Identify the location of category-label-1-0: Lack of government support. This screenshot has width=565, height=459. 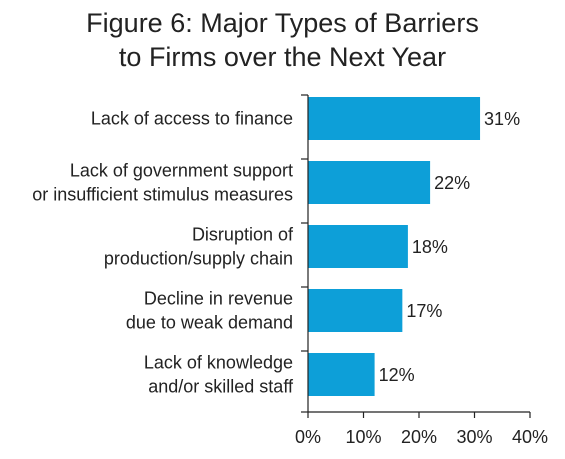
(181, 171).